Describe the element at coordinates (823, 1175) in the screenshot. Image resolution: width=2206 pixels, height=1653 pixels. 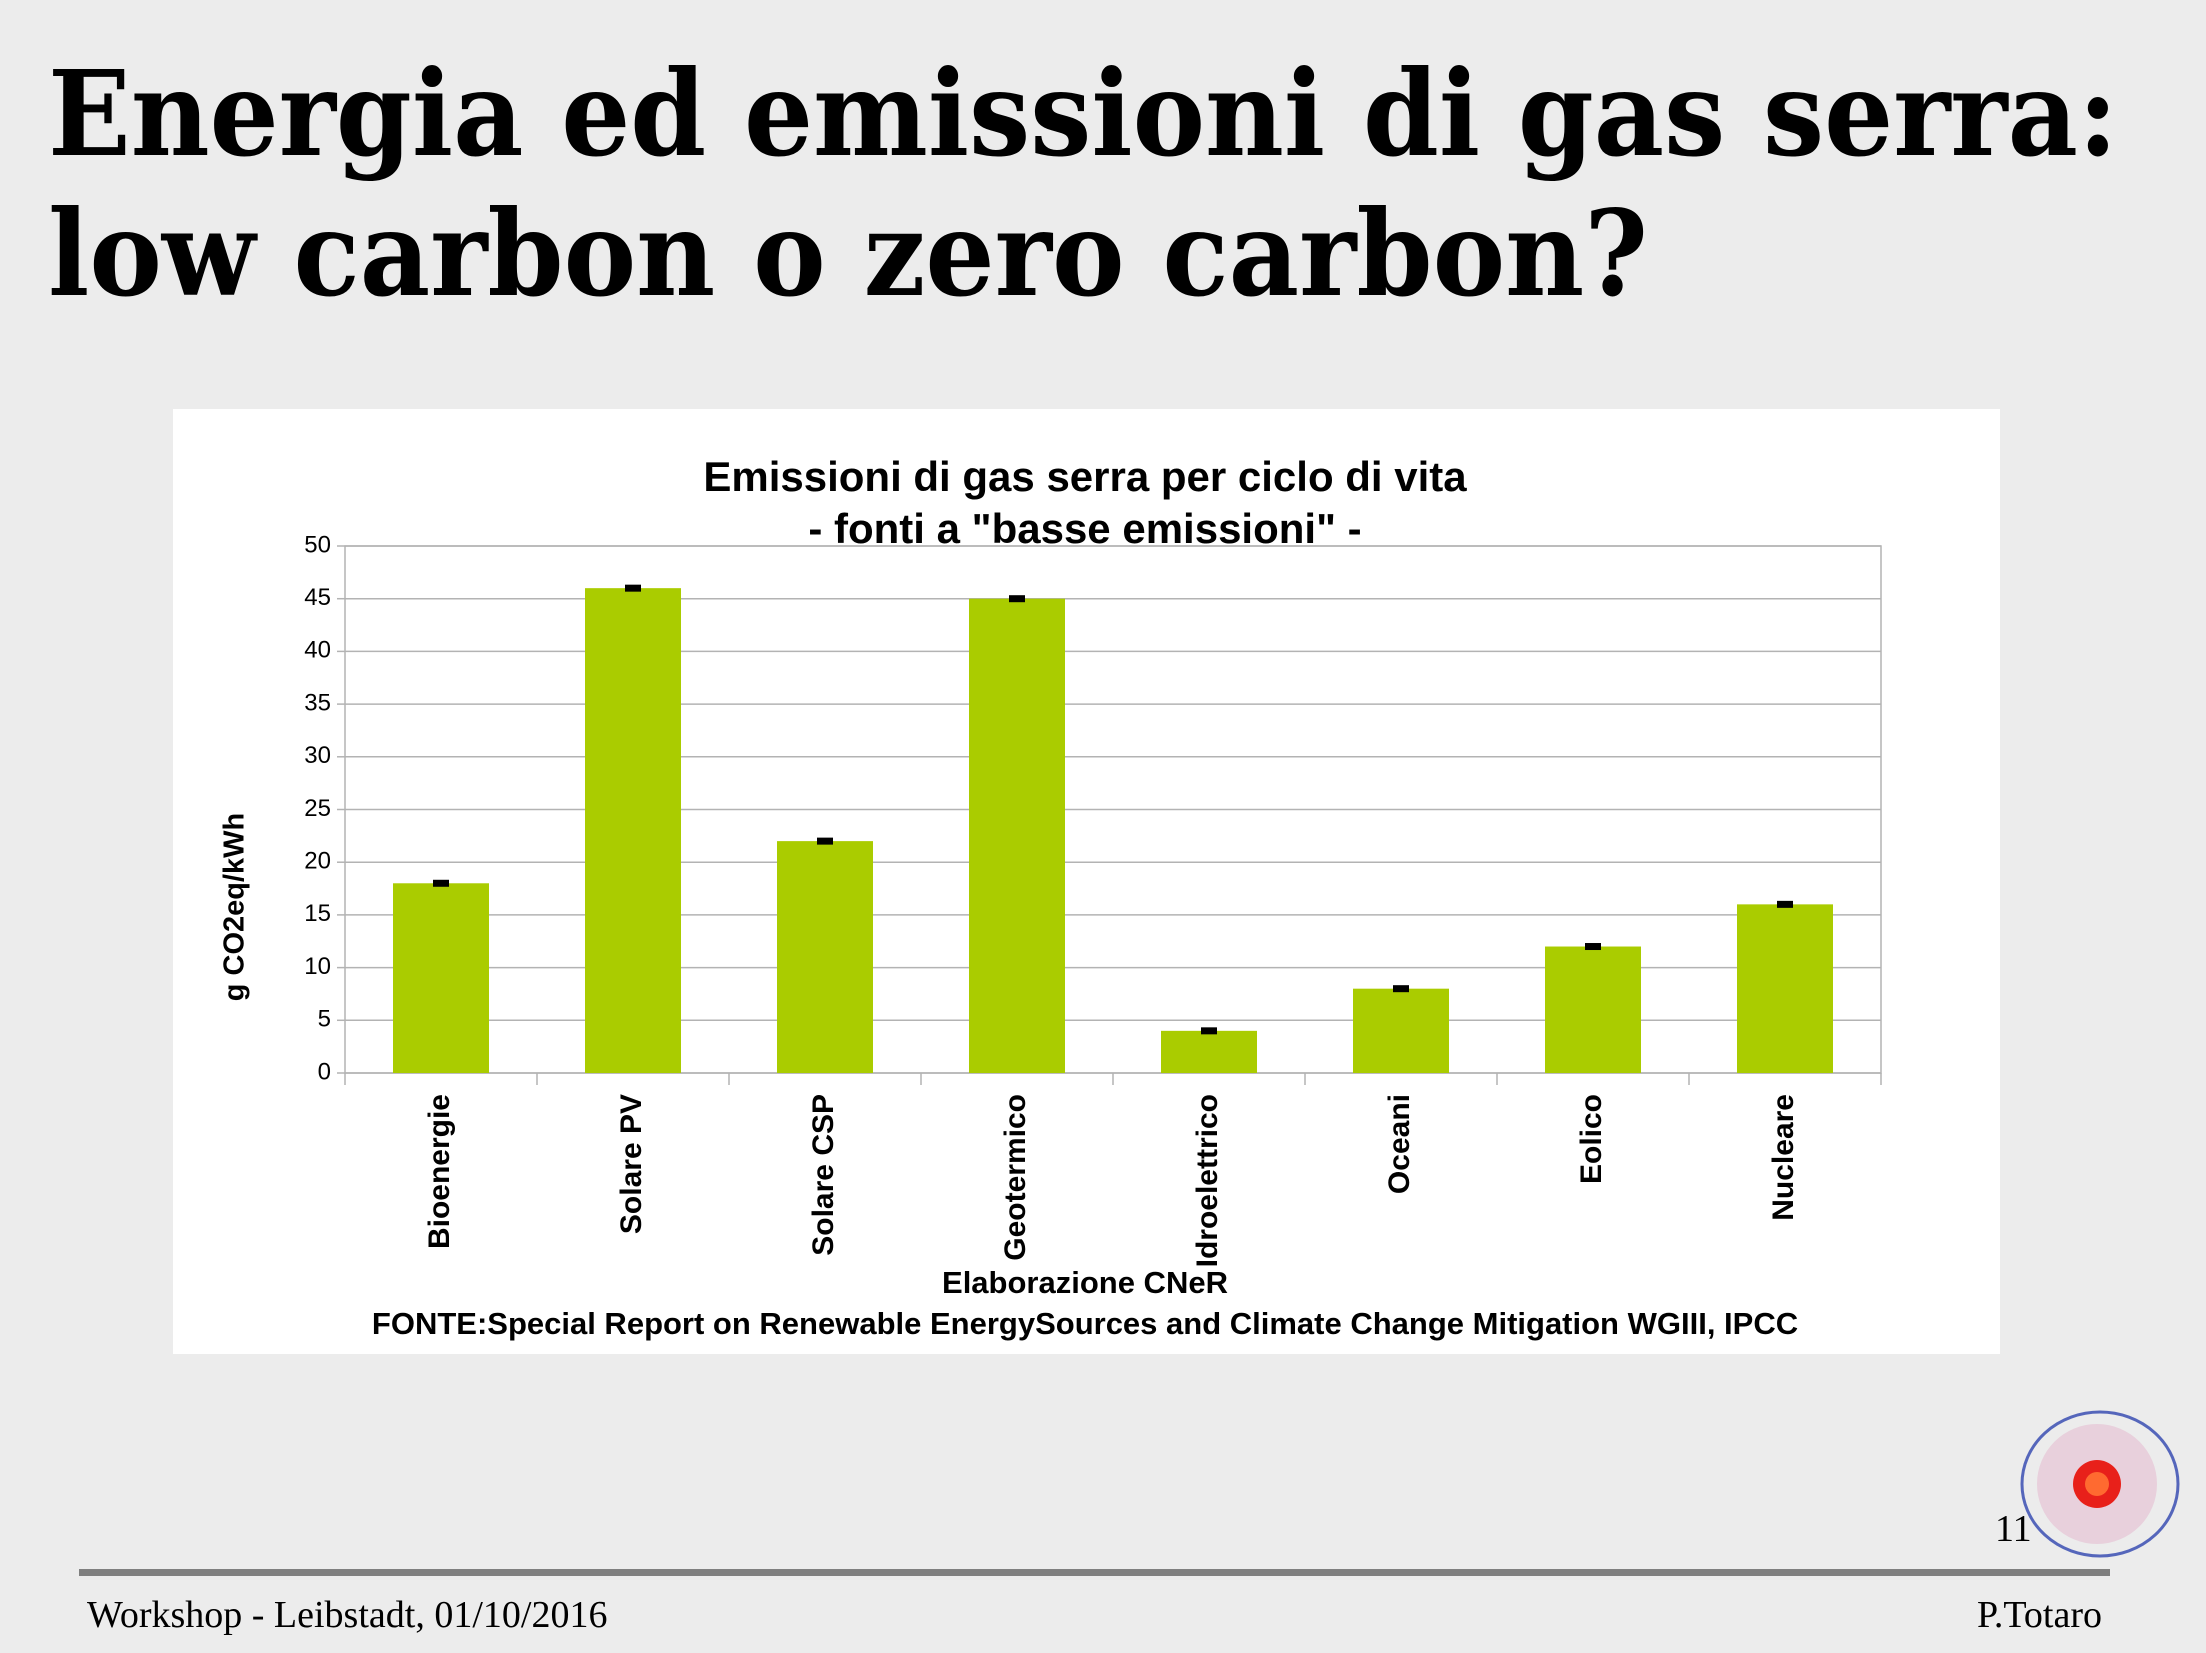
I see `x-tick-label: Solare CSP` at that location.